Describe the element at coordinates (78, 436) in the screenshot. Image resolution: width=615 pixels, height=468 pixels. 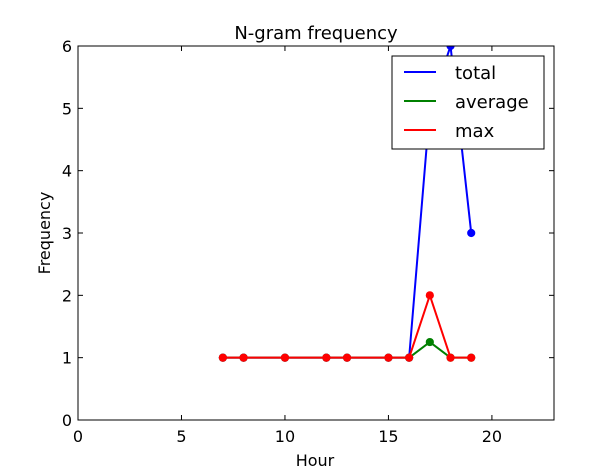
I see `x-tick-label: 0` at that location.